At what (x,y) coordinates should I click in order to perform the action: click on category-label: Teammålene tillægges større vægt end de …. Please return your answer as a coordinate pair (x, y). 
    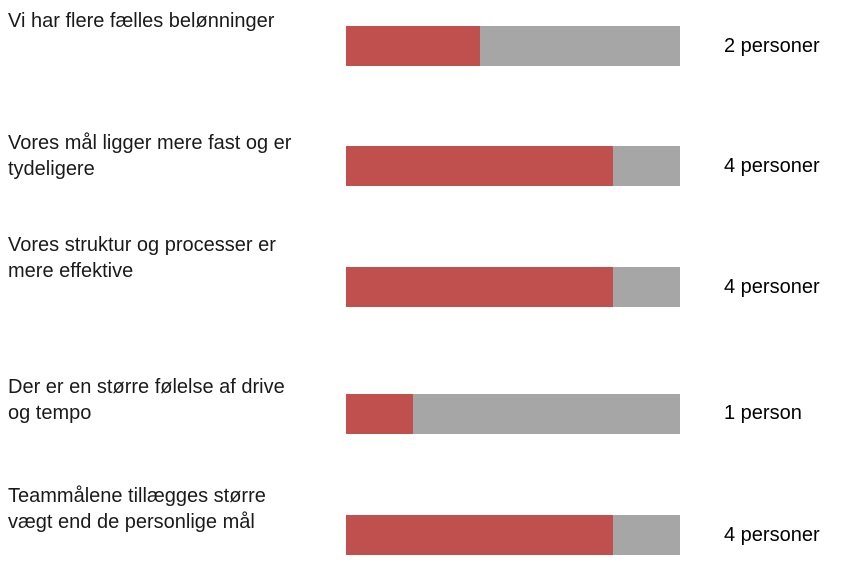
    Looking at the image, I should click on (137, 509).